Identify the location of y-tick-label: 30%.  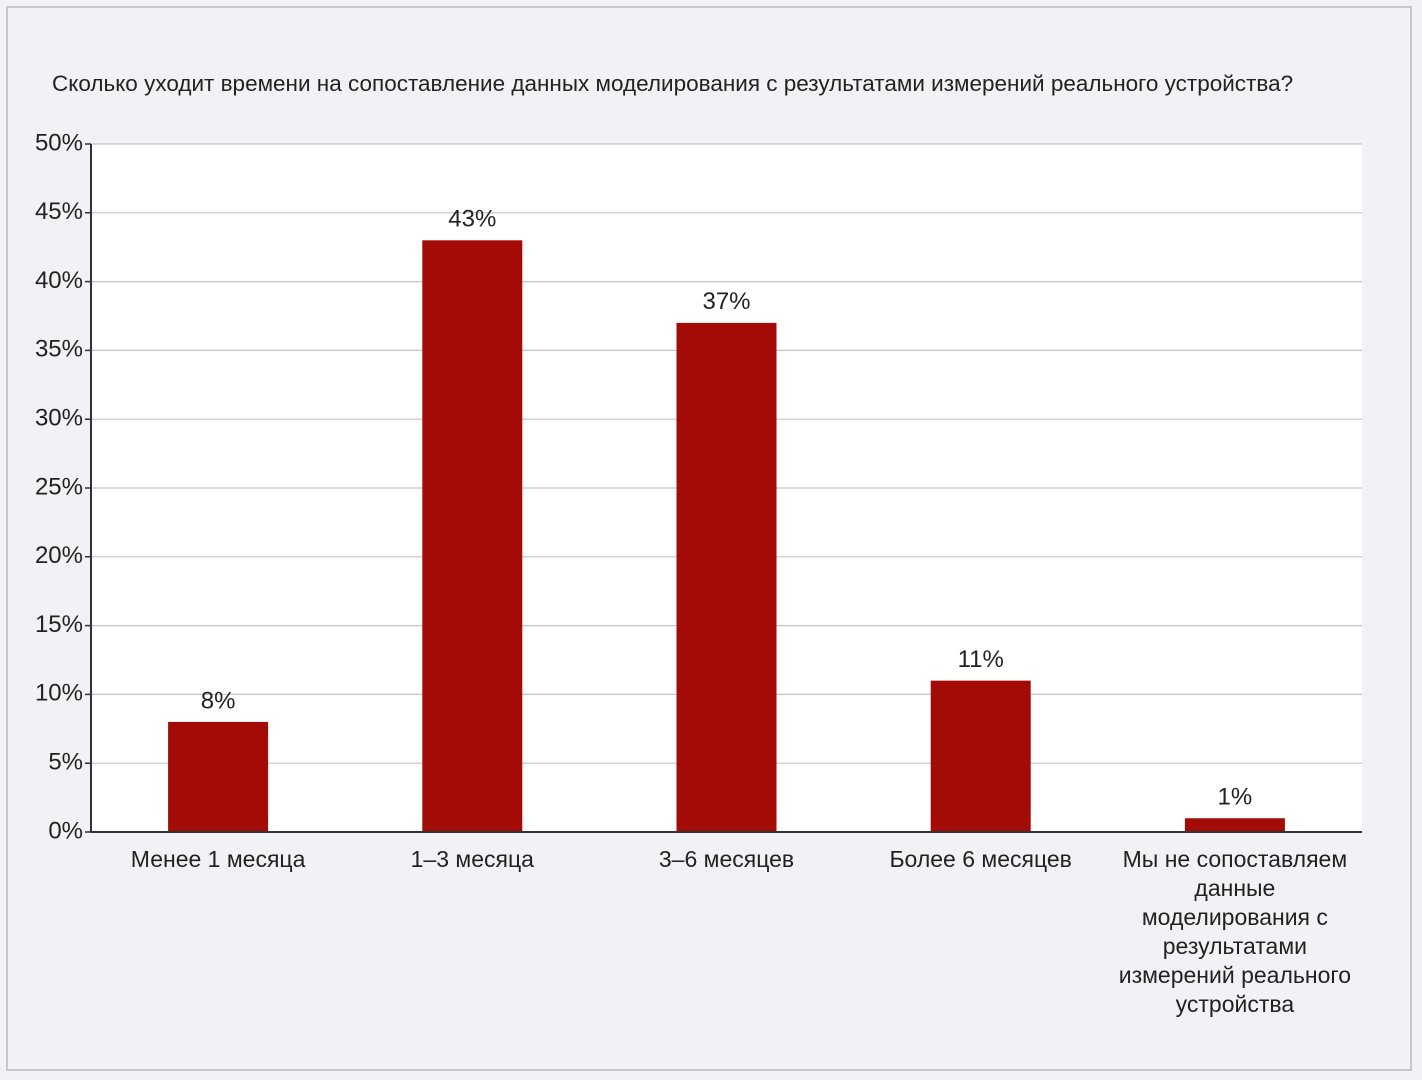
(59, 418).